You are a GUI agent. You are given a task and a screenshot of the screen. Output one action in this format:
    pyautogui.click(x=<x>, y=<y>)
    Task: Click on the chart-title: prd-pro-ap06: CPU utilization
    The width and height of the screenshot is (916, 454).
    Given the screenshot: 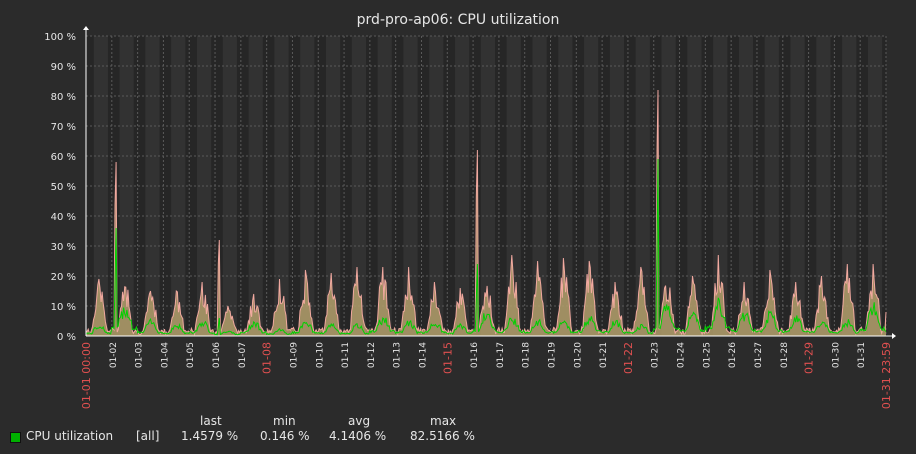 What is the action you would take?
    pyautogui.click(x=458, y=20)
    